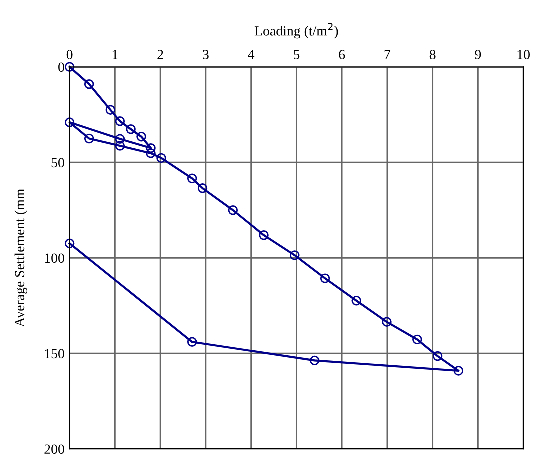 The image size is (537, 463). I want to click on x-tick-label: 9, so click(478, 55).